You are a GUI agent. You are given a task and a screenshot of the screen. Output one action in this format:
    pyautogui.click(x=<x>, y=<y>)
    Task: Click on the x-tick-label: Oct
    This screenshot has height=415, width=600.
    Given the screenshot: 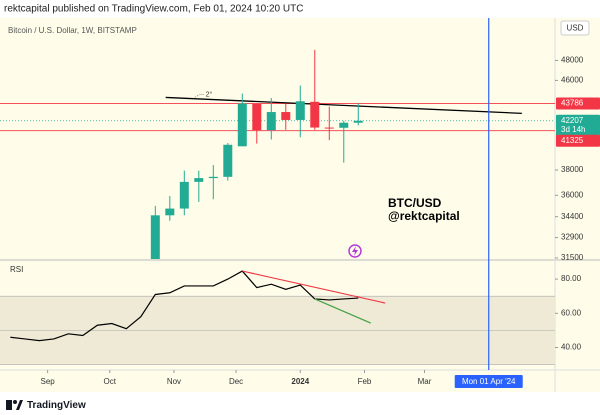 What is the action you would take?
    pyautogui.click(x=110, y=381)
    